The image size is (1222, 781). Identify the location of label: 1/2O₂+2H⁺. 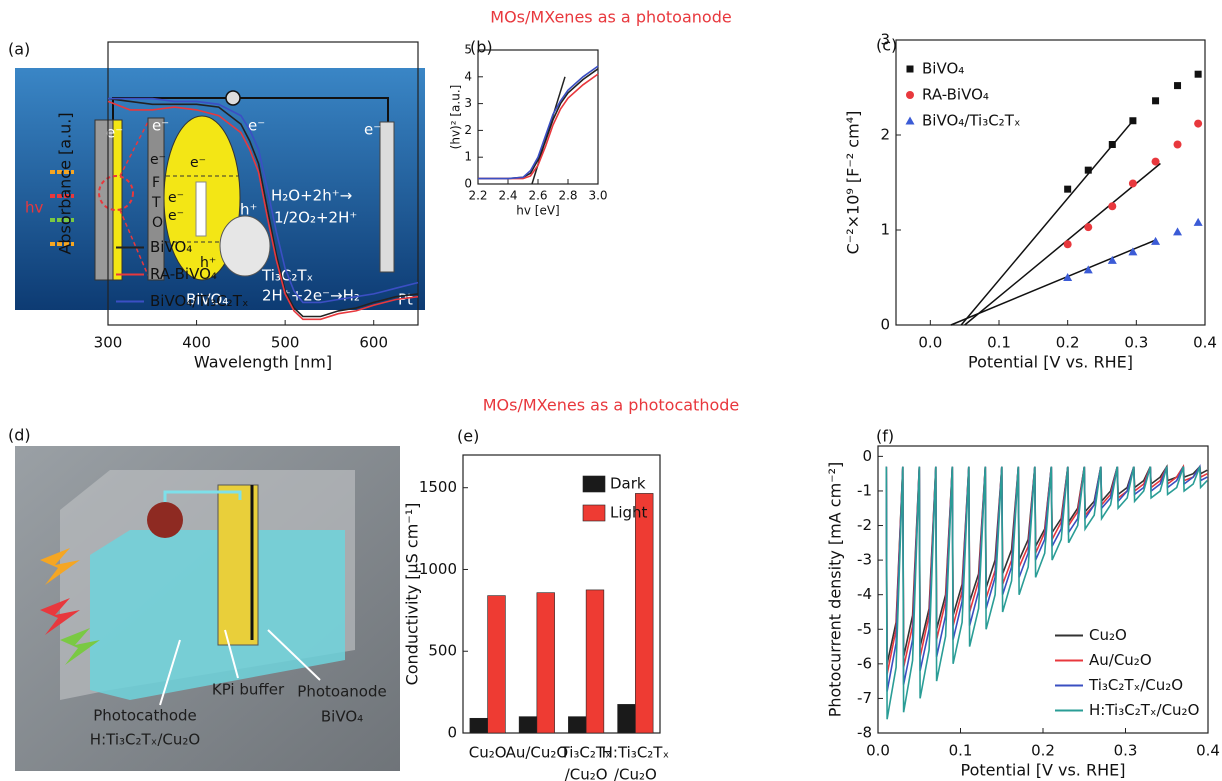
(315, 218).